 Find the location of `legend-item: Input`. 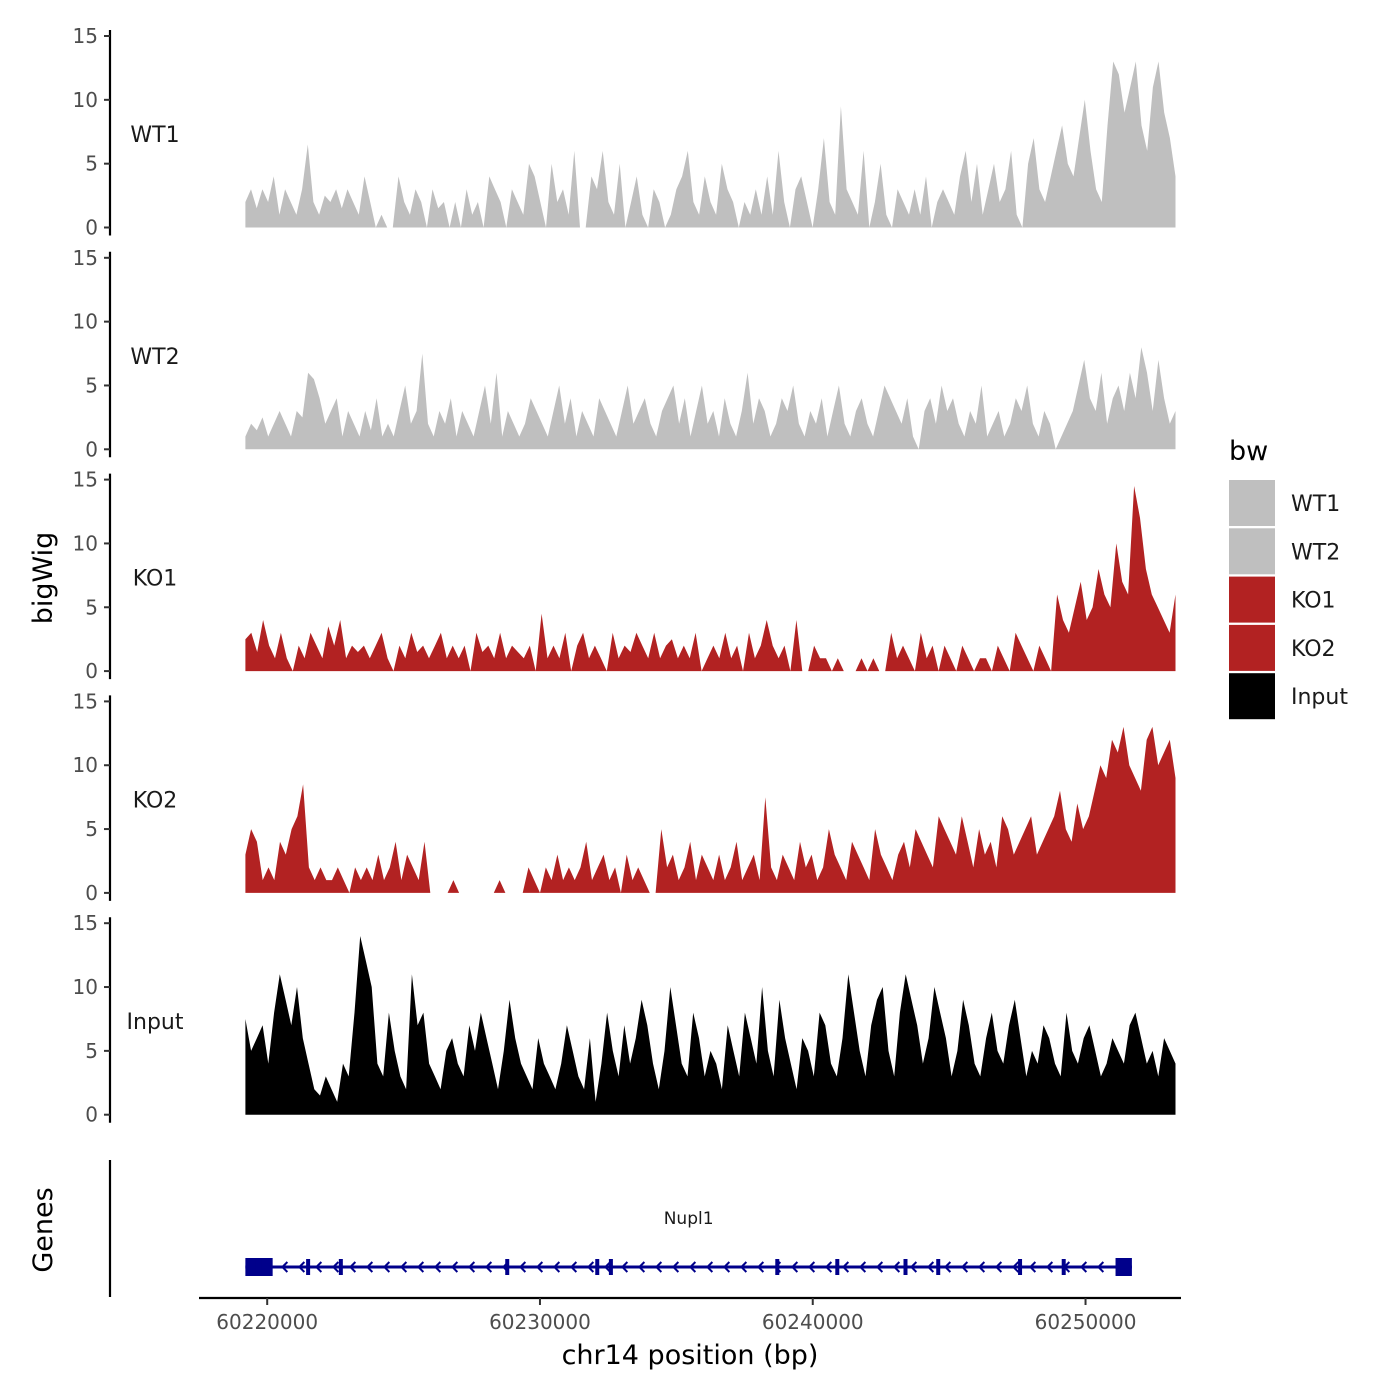

legend-item: Input is located at coordinates (1288, 696).